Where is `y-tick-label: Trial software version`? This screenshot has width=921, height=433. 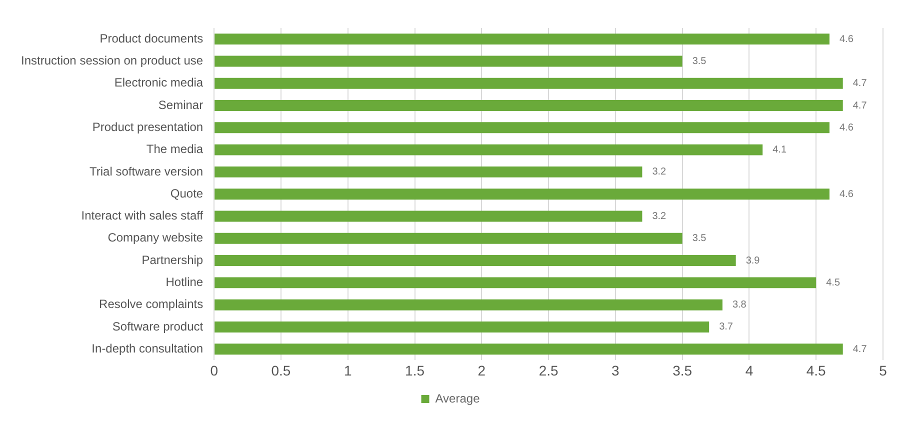 y-tick-label: Trial software version is located at coordinates (147, 171).